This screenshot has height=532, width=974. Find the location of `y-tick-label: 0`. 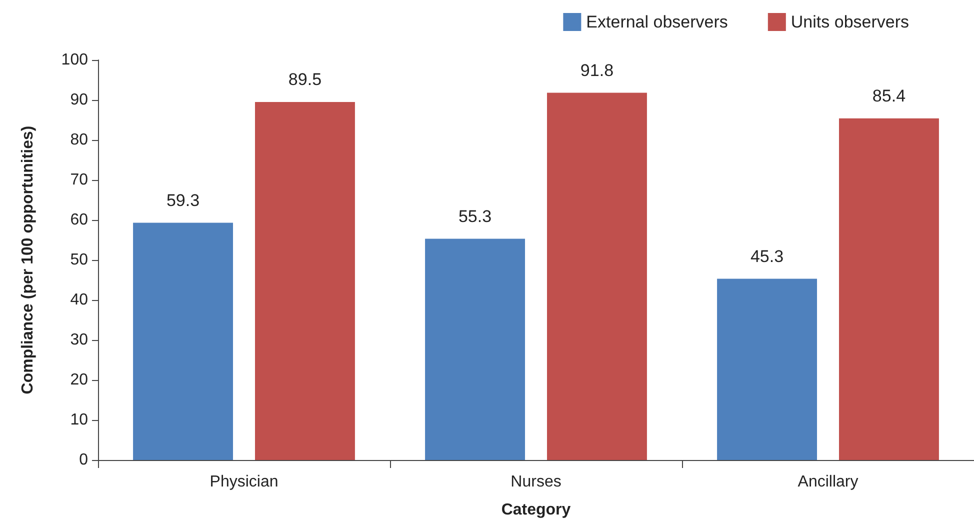

y-tick-label: 0 is located at coordinates (83, 460).